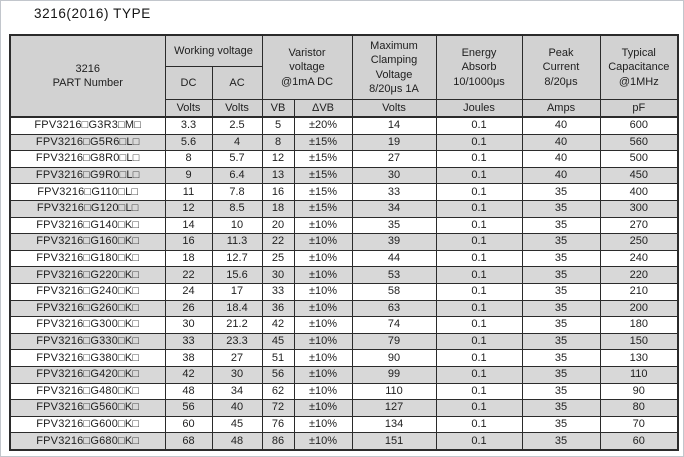  Describe the element at coordinates (237, 83) in the screenshot. I see `col-header-ac: AC` at that location.